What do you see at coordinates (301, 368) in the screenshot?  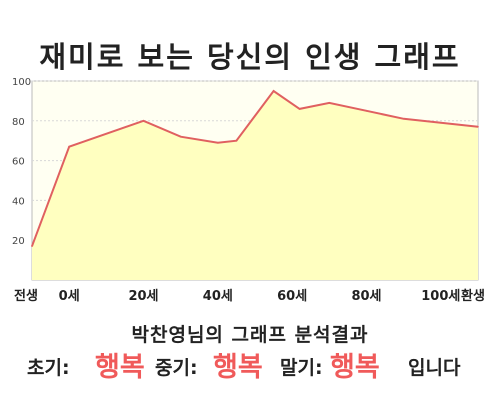 I see `late-label: 말기:` at bounding box center [301, 368].